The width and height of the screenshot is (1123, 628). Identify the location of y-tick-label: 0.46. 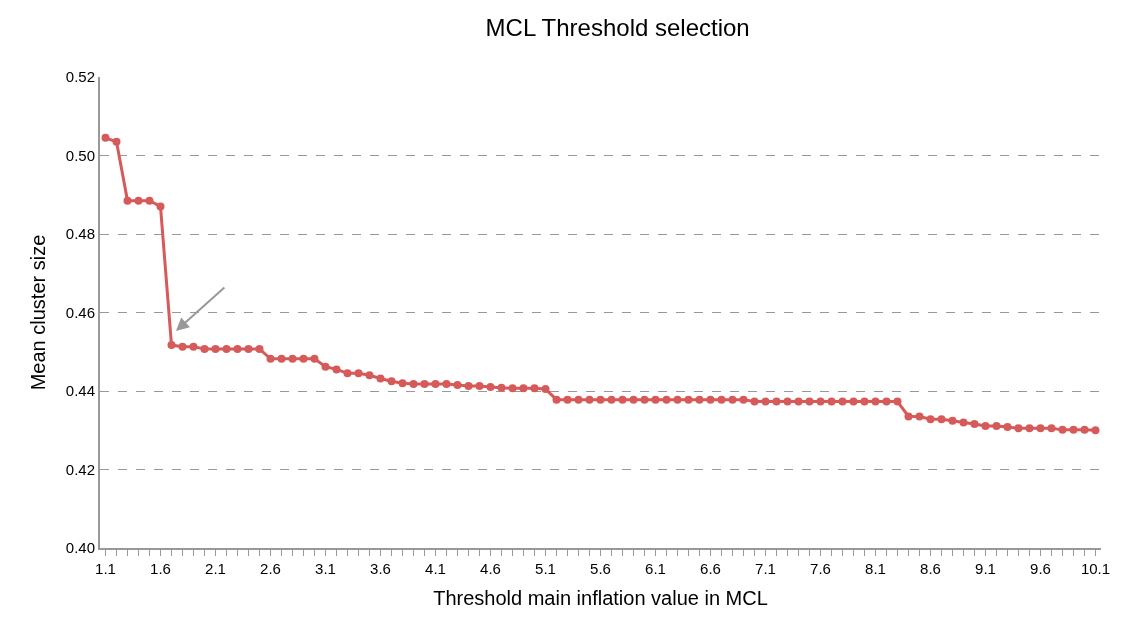
(80, 312).